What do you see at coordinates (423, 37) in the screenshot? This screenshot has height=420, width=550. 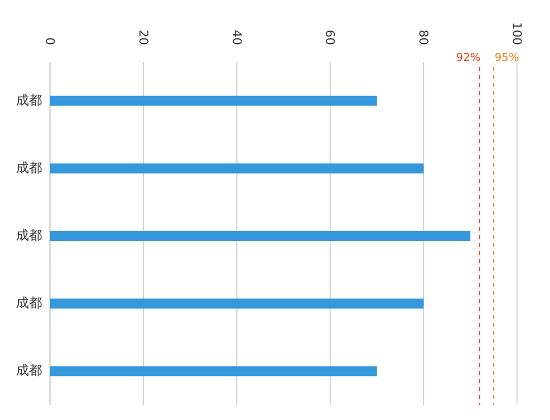 I see `x-tick-label: 80` at bounding box center [423, 37].